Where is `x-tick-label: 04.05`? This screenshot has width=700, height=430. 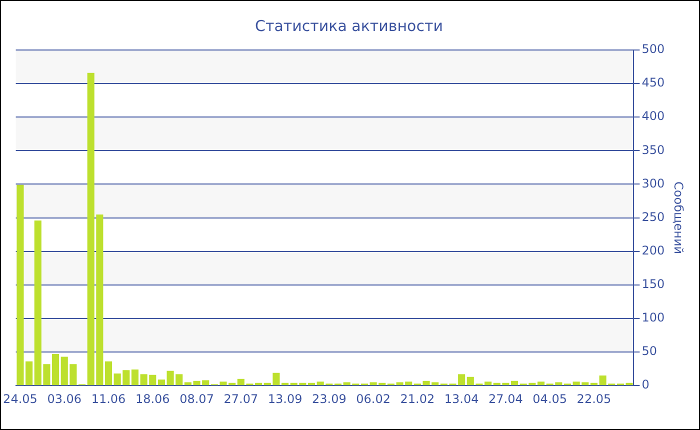
x-tick-label: 04.05 is located at coordinates (550, 399).